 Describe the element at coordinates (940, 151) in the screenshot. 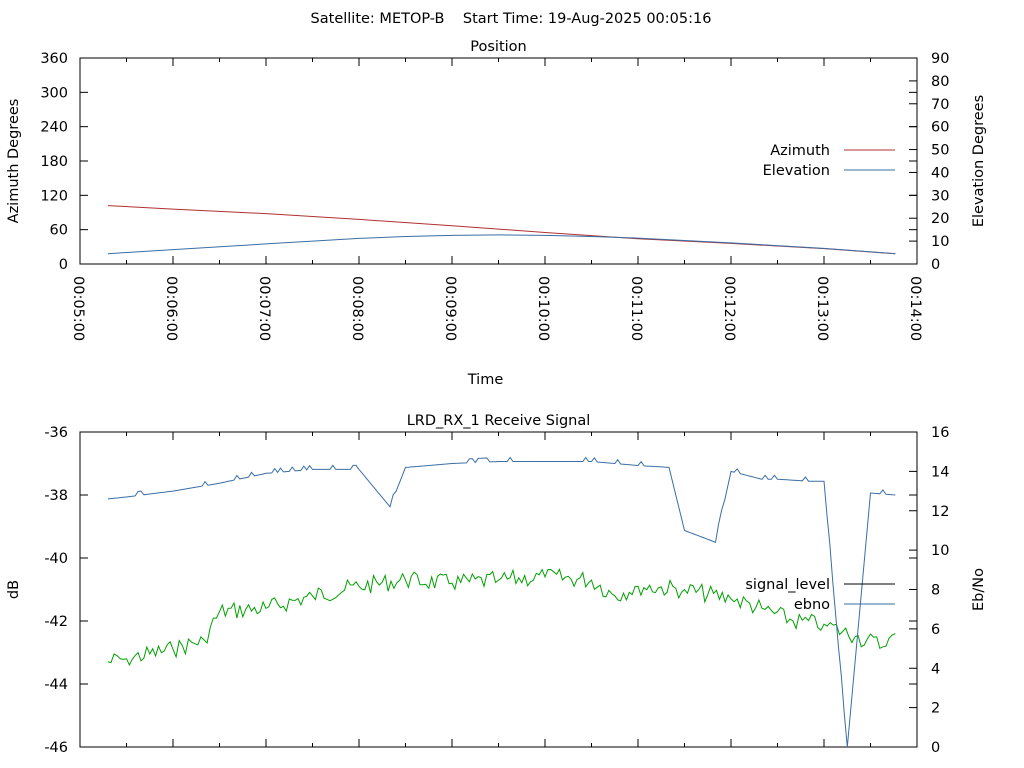

I see `y2-tick-label: 50` at that location.